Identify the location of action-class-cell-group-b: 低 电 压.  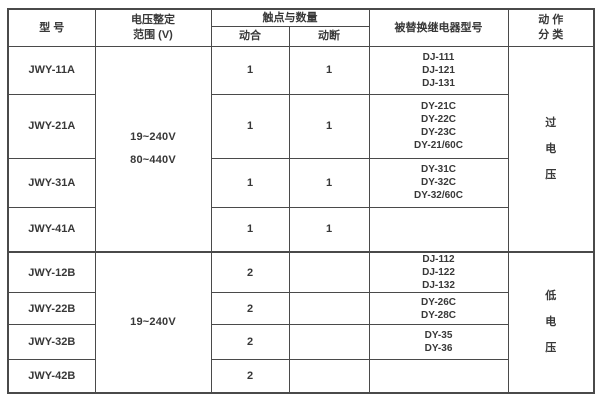
(551, 322).